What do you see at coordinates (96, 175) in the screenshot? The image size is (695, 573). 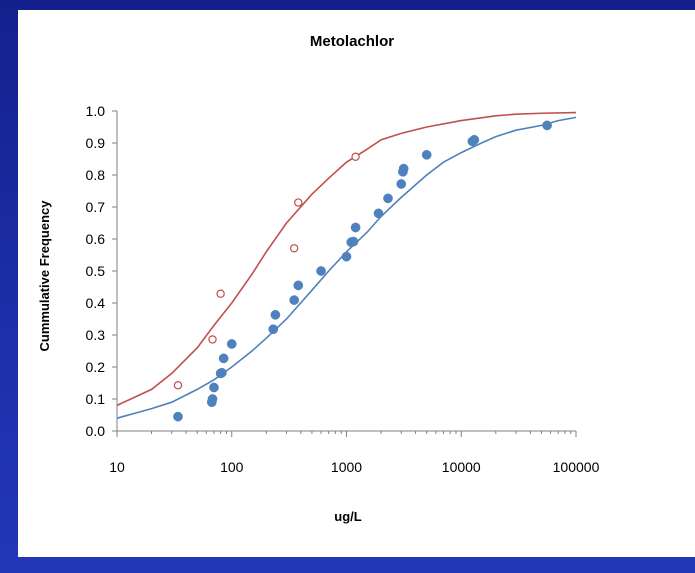 I see `y-tick-label: 0.8` at bounding box center [96, 175].